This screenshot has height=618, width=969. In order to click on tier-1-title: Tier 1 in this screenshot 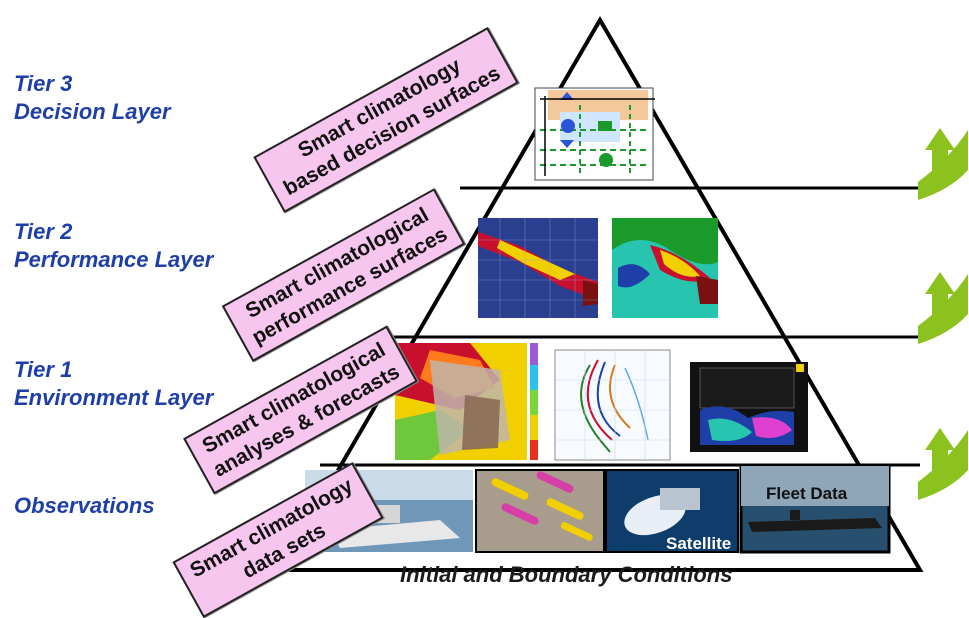, I will do `click(43, 369)`.